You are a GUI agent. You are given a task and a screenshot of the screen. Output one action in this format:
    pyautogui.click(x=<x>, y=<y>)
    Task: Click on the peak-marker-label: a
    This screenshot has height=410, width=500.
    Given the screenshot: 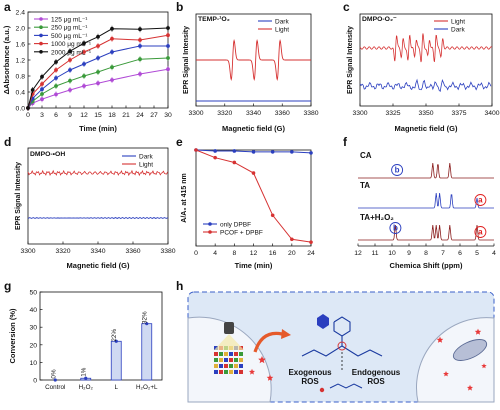 What is the action you would take?
    pyautogui.click(x=480, y=232)
    